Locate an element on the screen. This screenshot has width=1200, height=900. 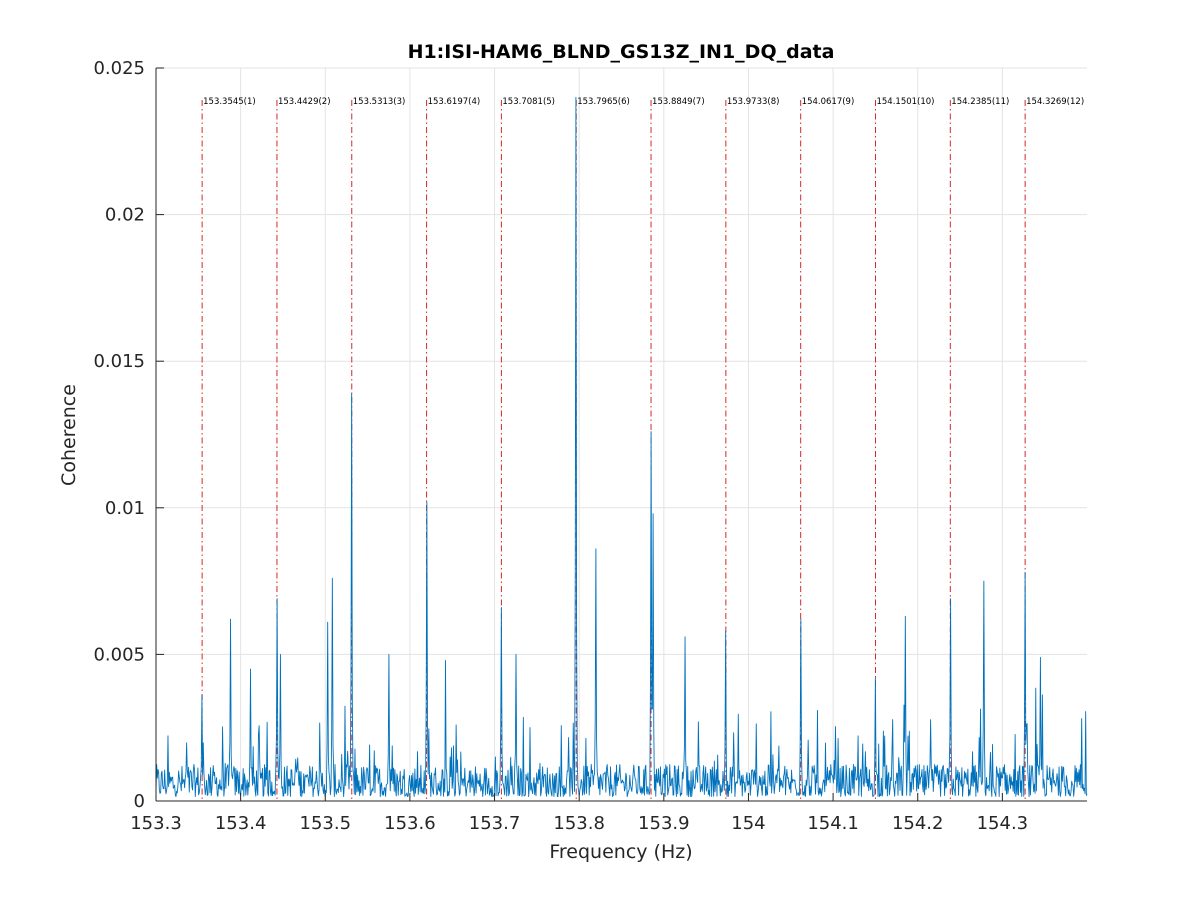
marker-label: 153.7081(5) is located at coordinates (528, 102).